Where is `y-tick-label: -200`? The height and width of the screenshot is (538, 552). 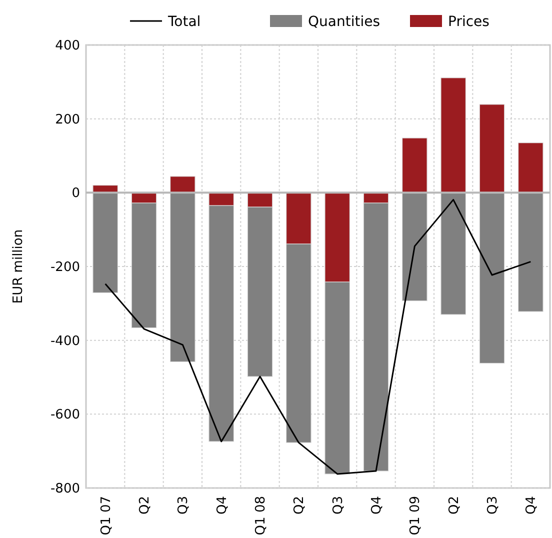 y-tick-label: -200 is located at coordinates (65, 268).